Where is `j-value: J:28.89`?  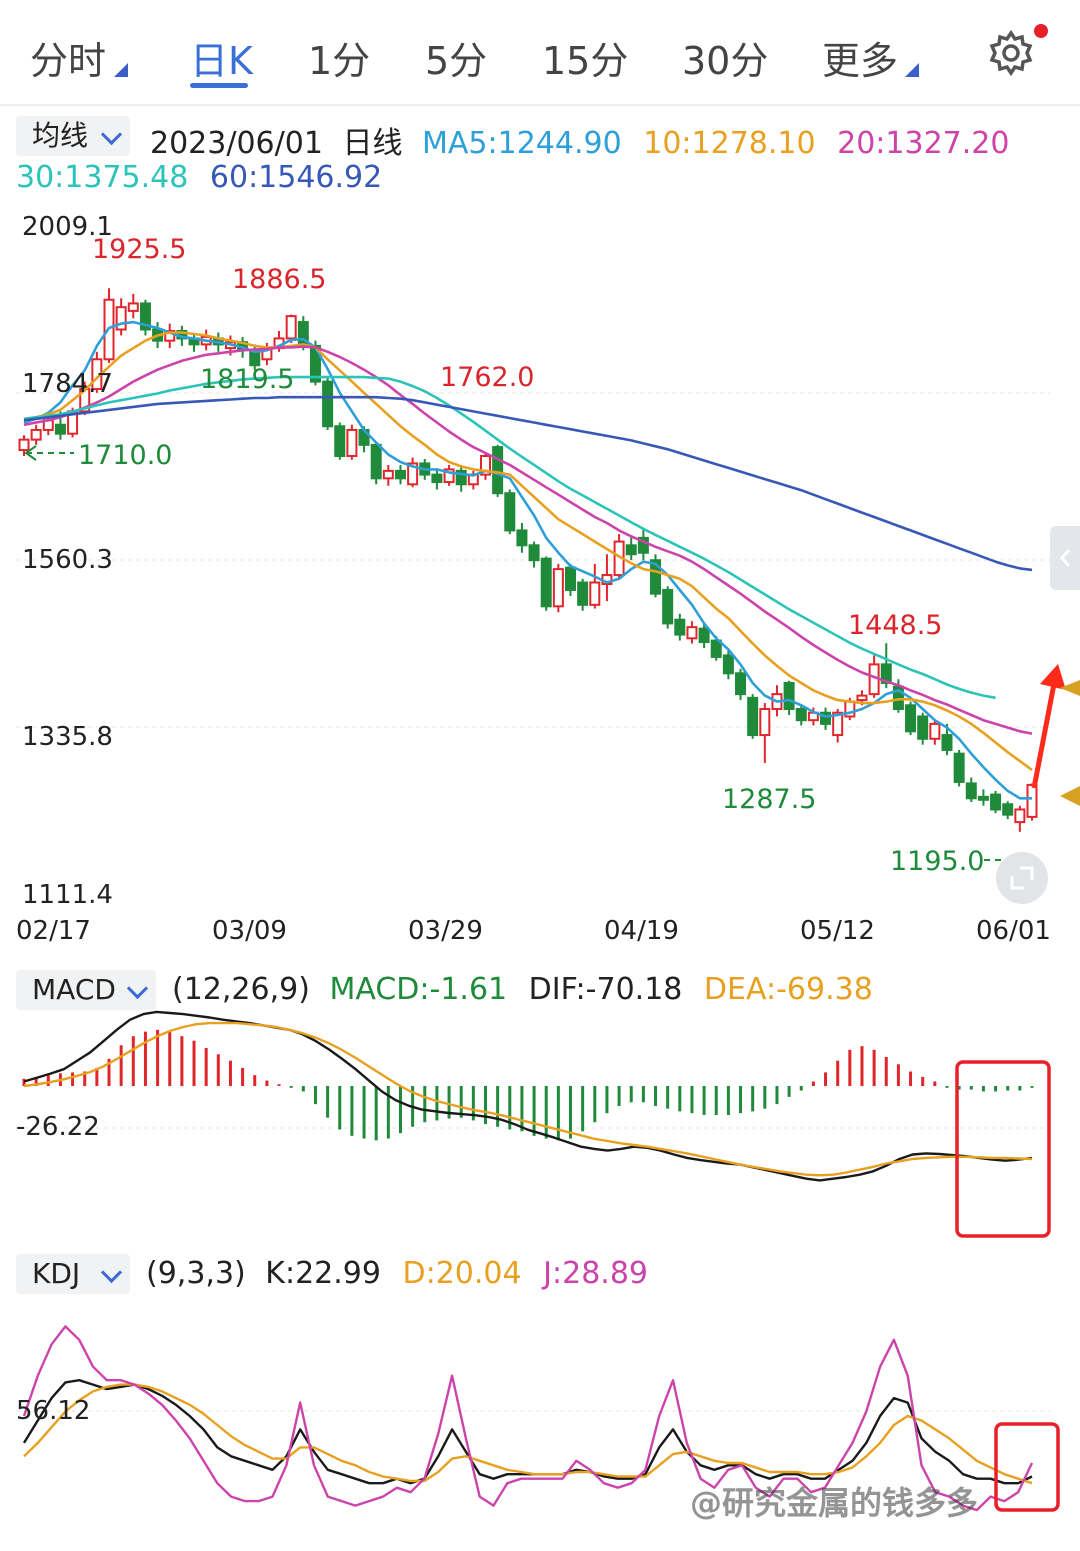 j-value: J:28.89 is located at coordinates (595, 1273).